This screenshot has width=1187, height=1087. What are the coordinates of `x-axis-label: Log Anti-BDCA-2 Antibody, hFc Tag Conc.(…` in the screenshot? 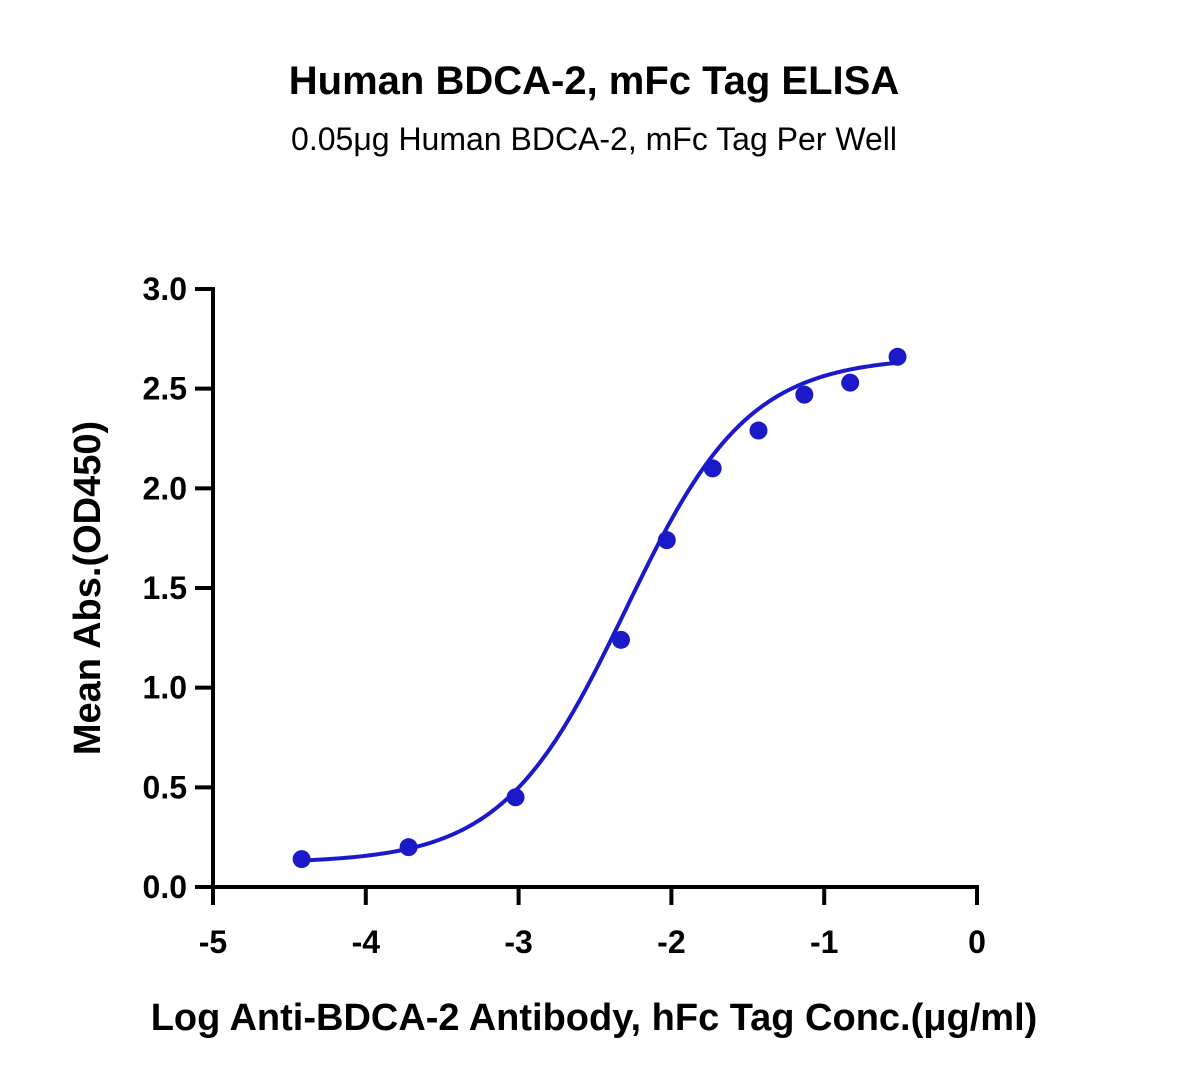 It's located at (594, 1018).